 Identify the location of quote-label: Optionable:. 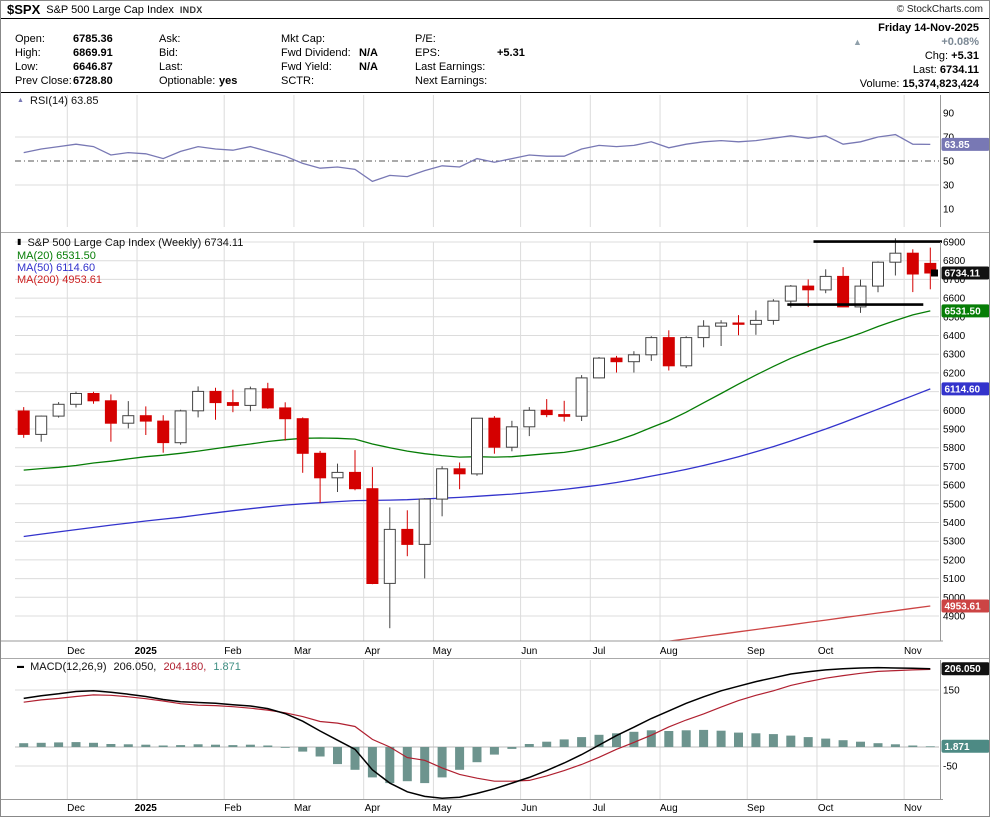
(187, 81).